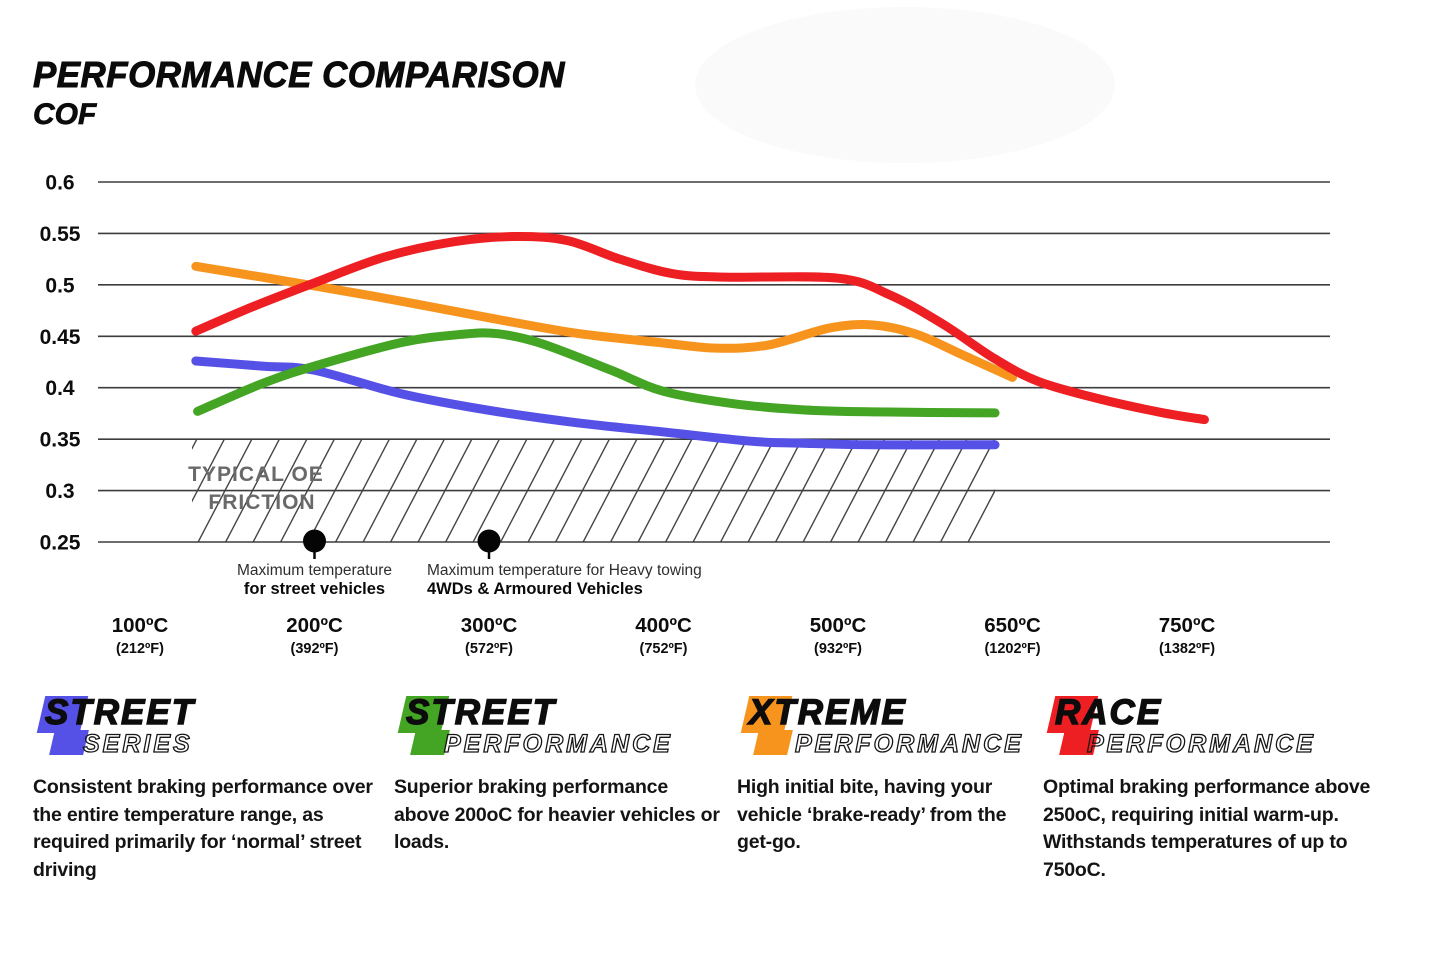 The height and width of the screenshot is (972, 1445). Describe the element at coordinates (559, 729) in the screenshot. I see `street-performance-logo: STREET PERFORMANCE` at that location.